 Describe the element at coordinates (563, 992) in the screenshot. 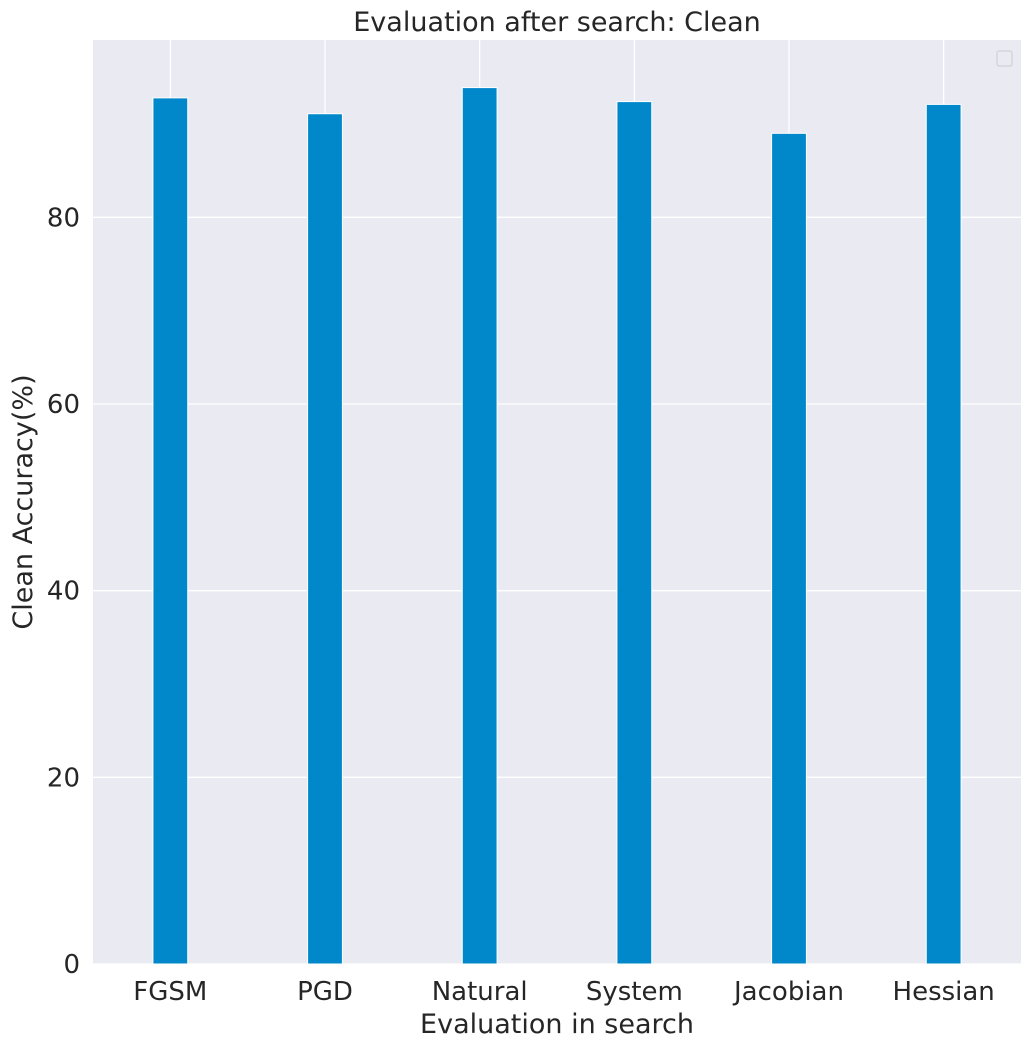

I see `x-tick-labels: FGSM PGD Natural System Jacobian Hessian` at that location.